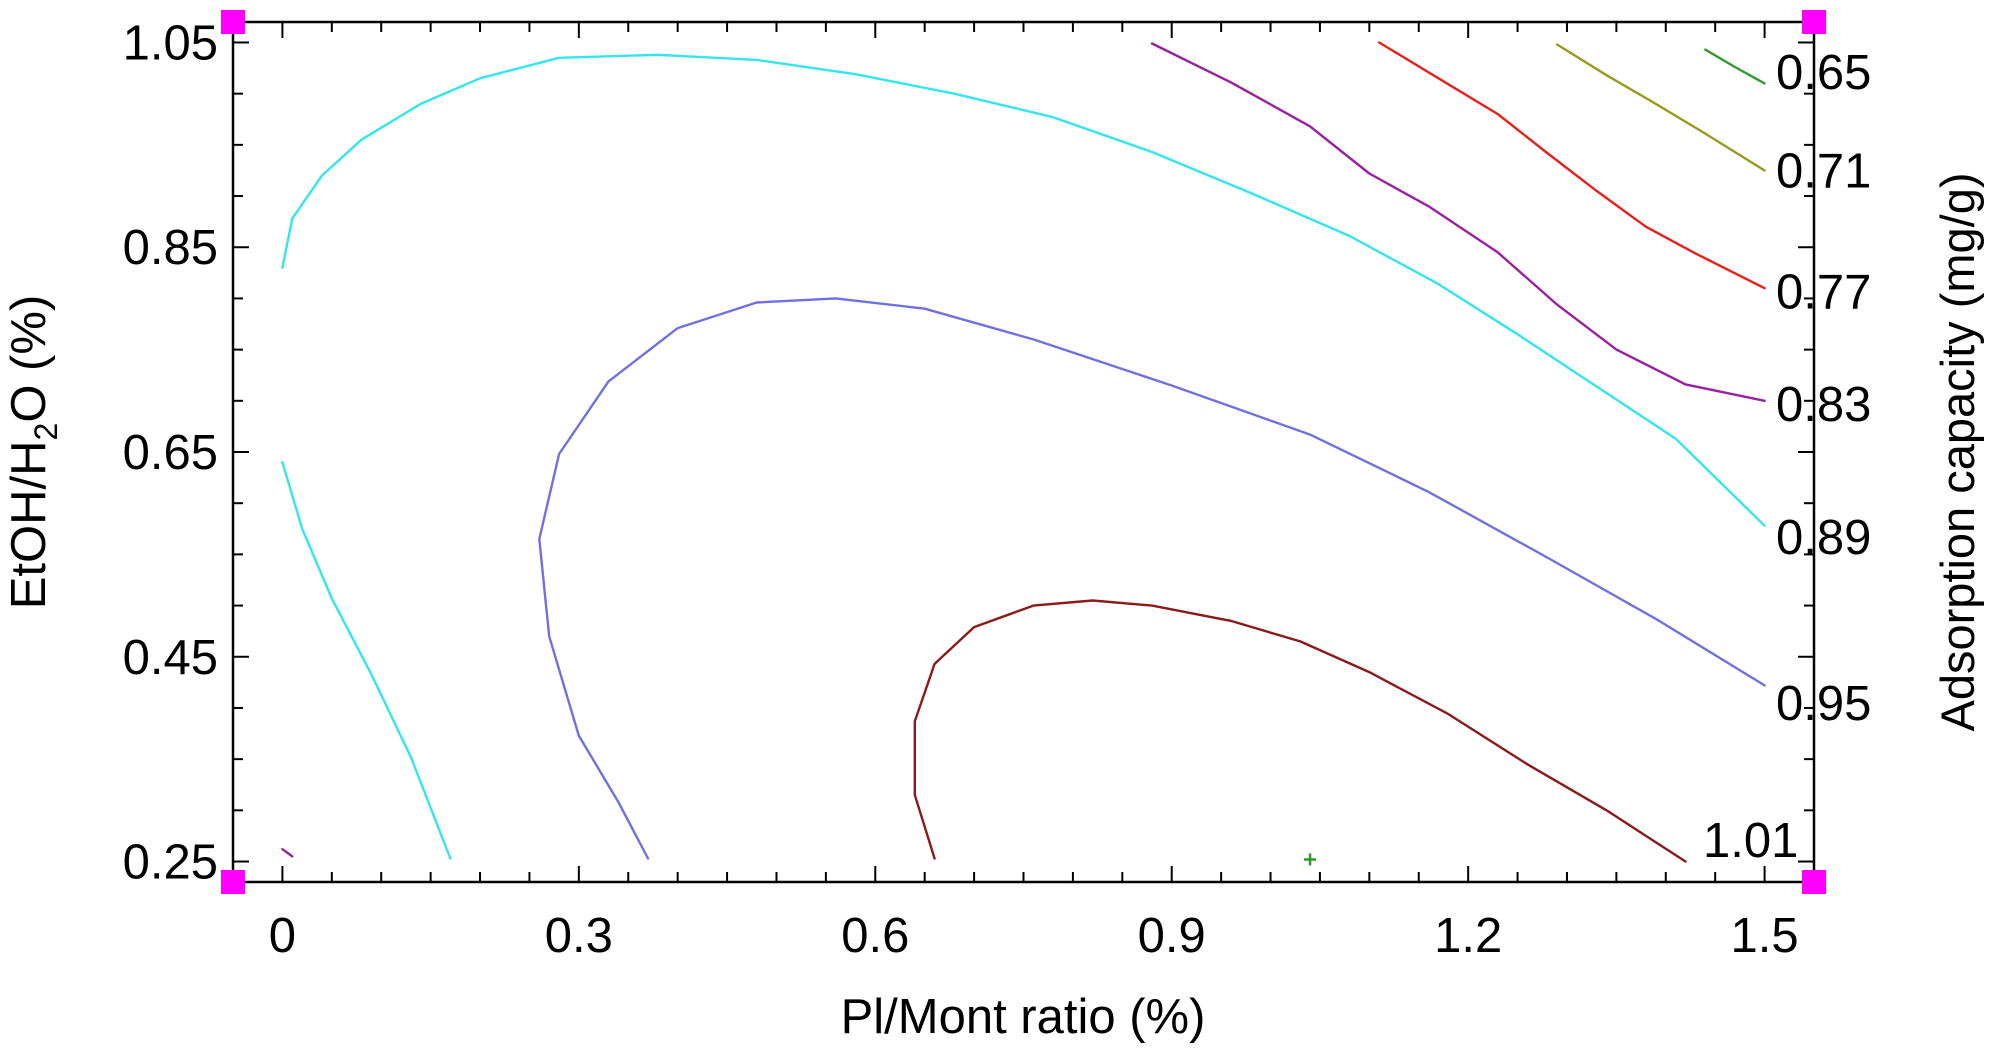 This screenshot has height=1052, width=2000. I want to click on contour-label-0.77: 0.77, so click(1823, 292).